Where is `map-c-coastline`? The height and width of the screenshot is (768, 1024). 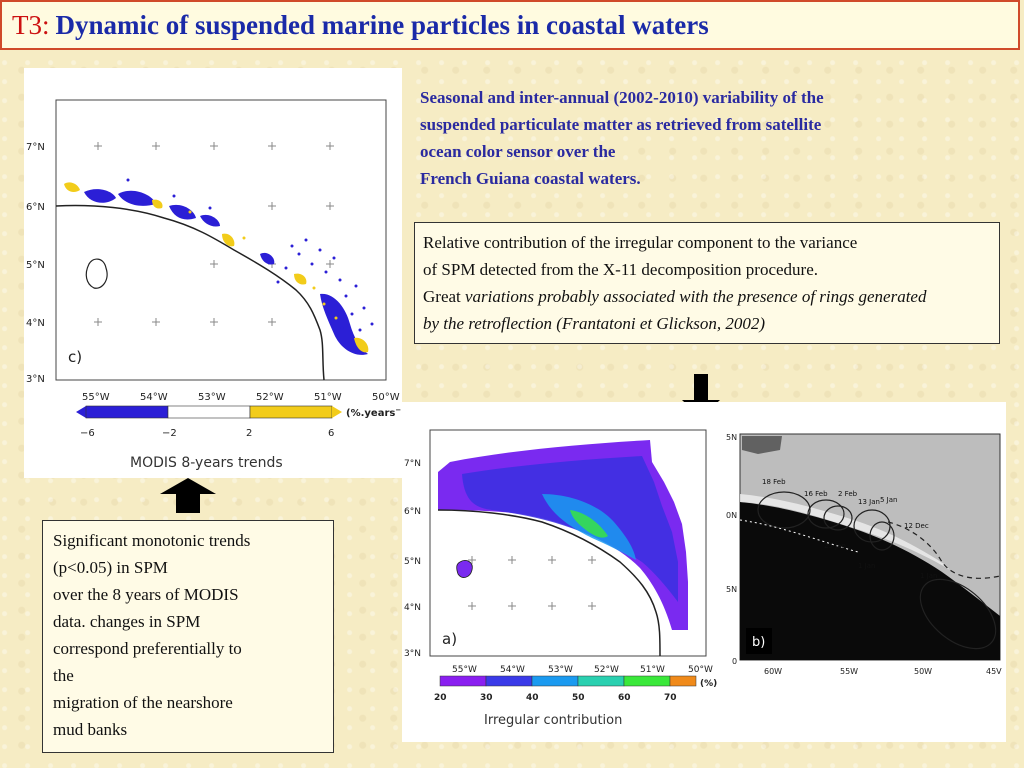 map-c-coastline is located at coordinates (190, 292).